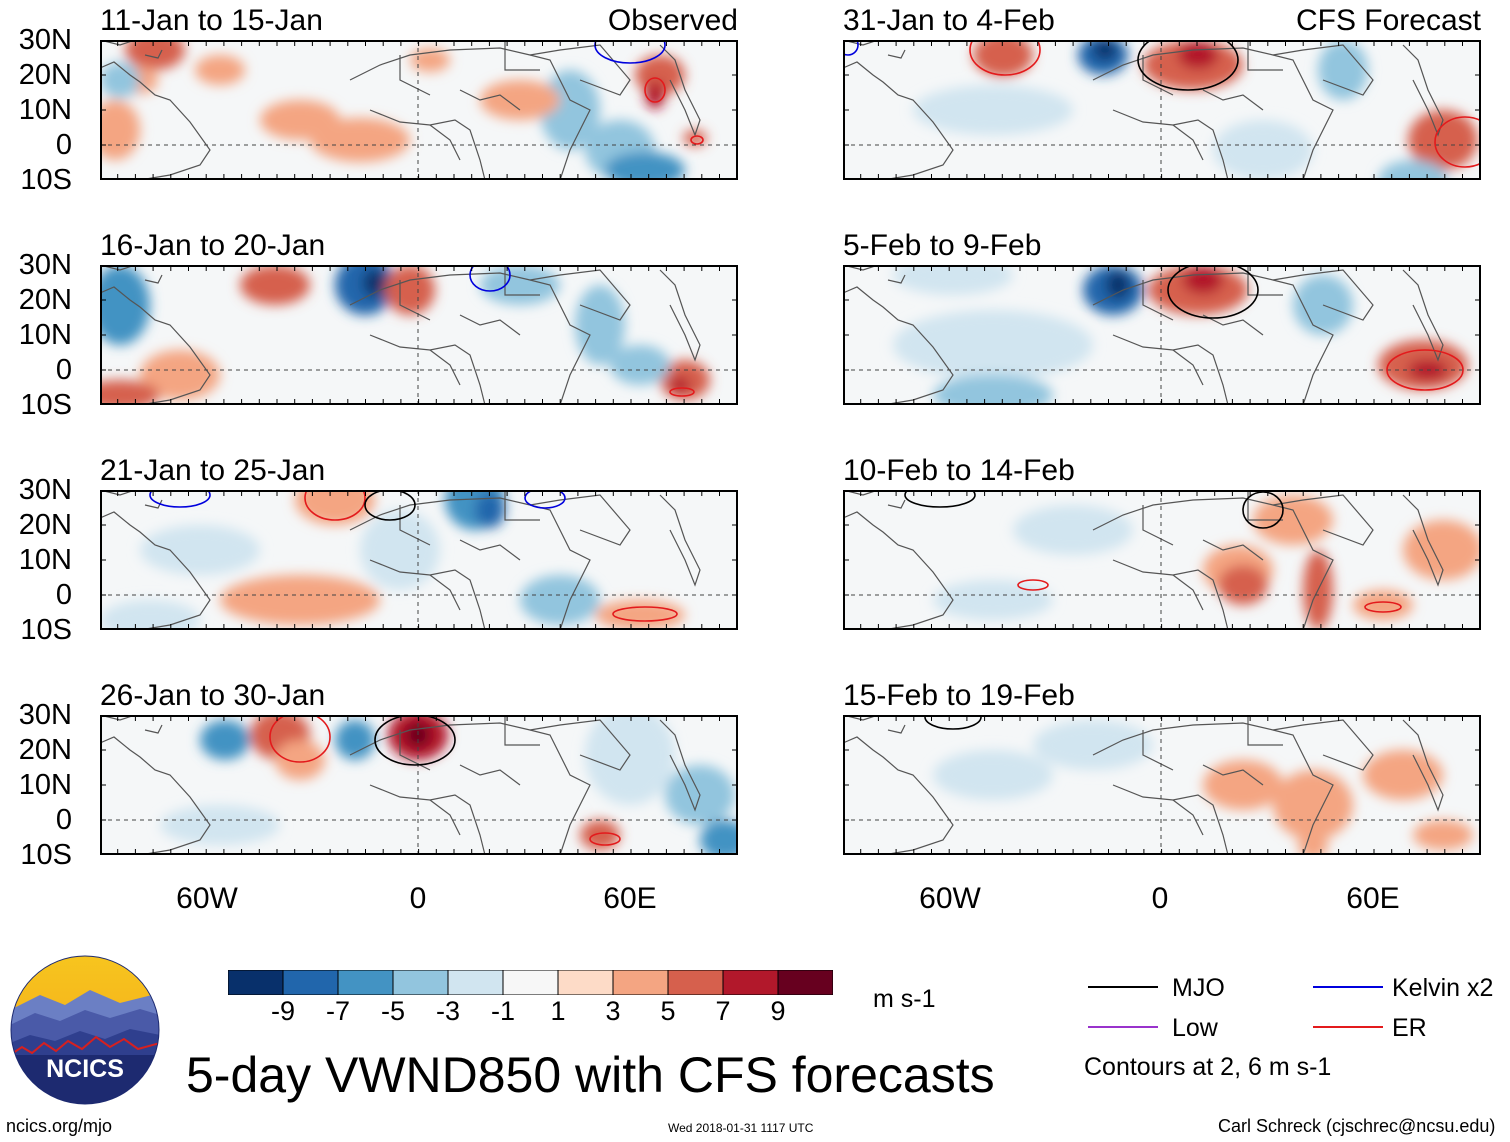 The width and height of the screenshot is (1510, 1142). I want to click on legend-low-line, so click(1123, 1027).